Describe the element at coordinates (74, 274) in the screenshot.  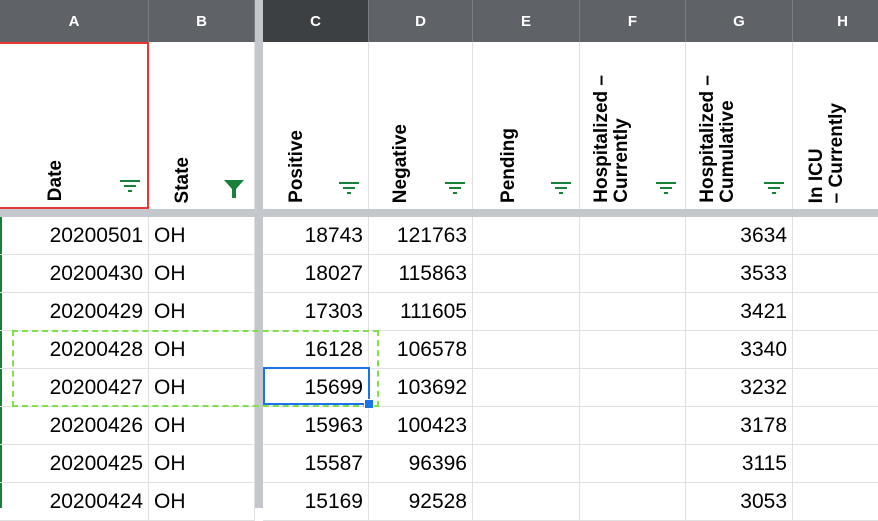
I see `table-cell-date: 20200430` at that location.